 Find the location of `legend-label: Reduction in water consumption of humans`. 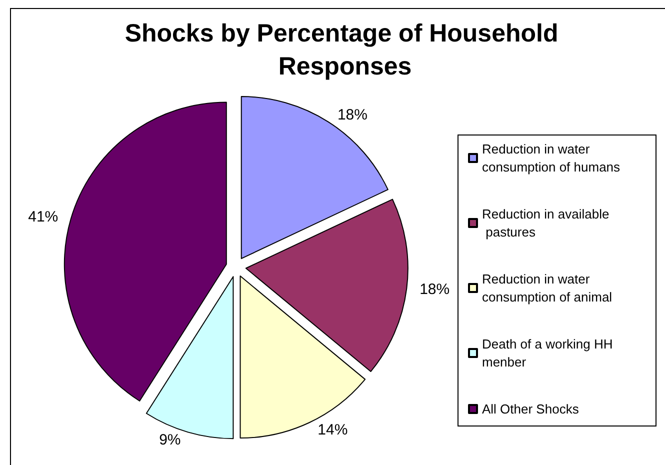

legend-label: Reduction in water consumption of humans is located at coordinates (551, 158).